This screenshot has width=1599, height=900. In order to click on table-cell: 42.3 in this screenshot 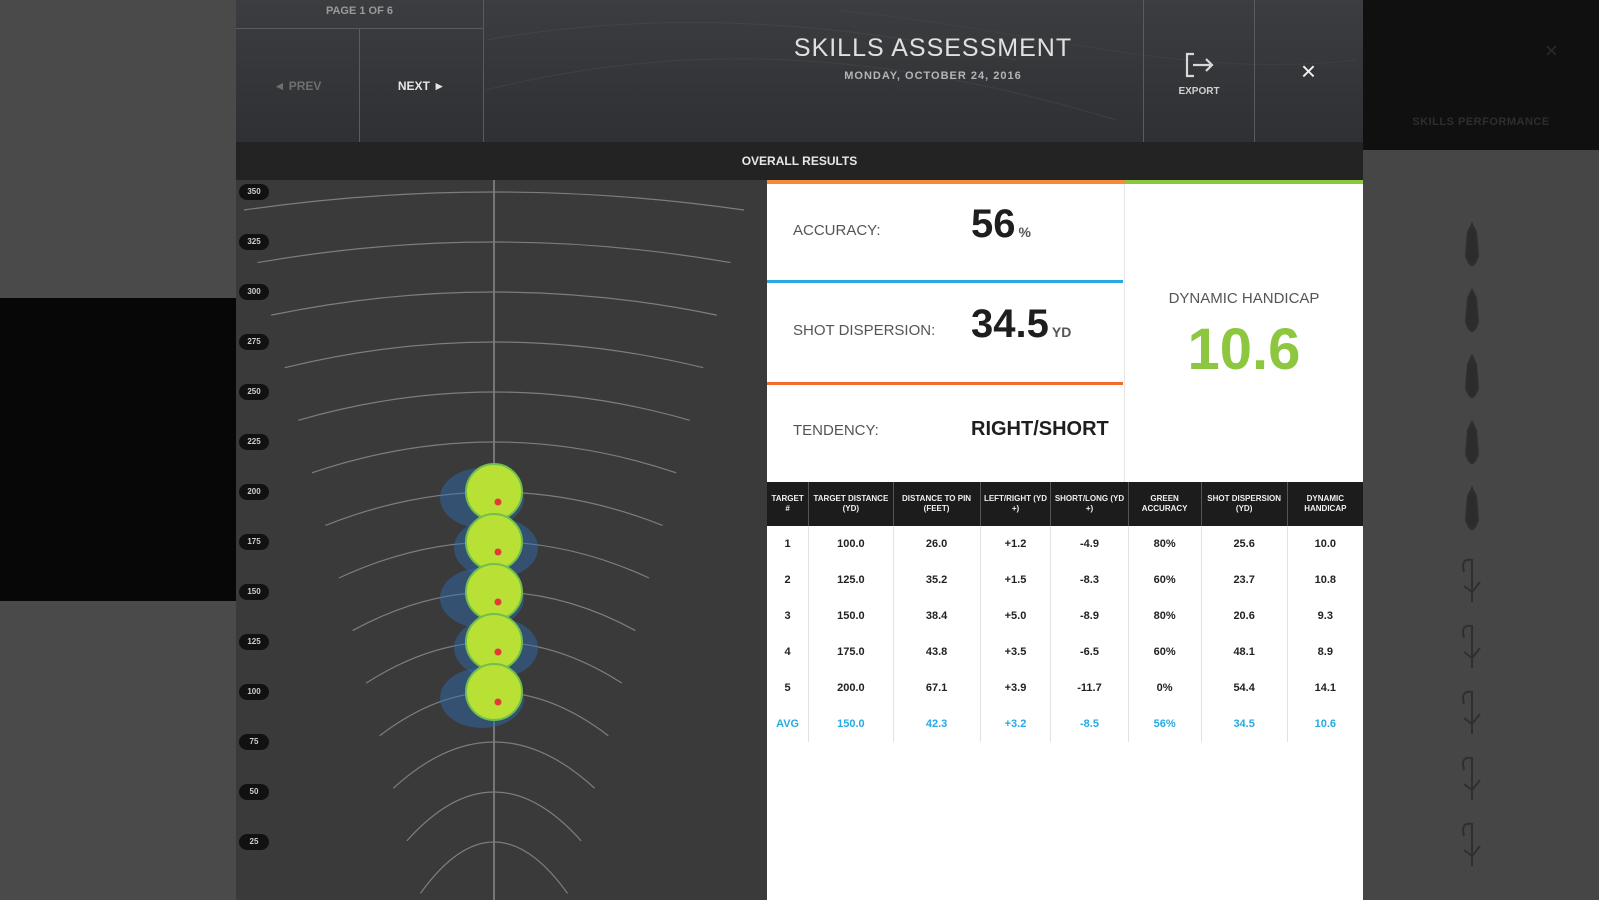, I will do `click(936, 724)`.